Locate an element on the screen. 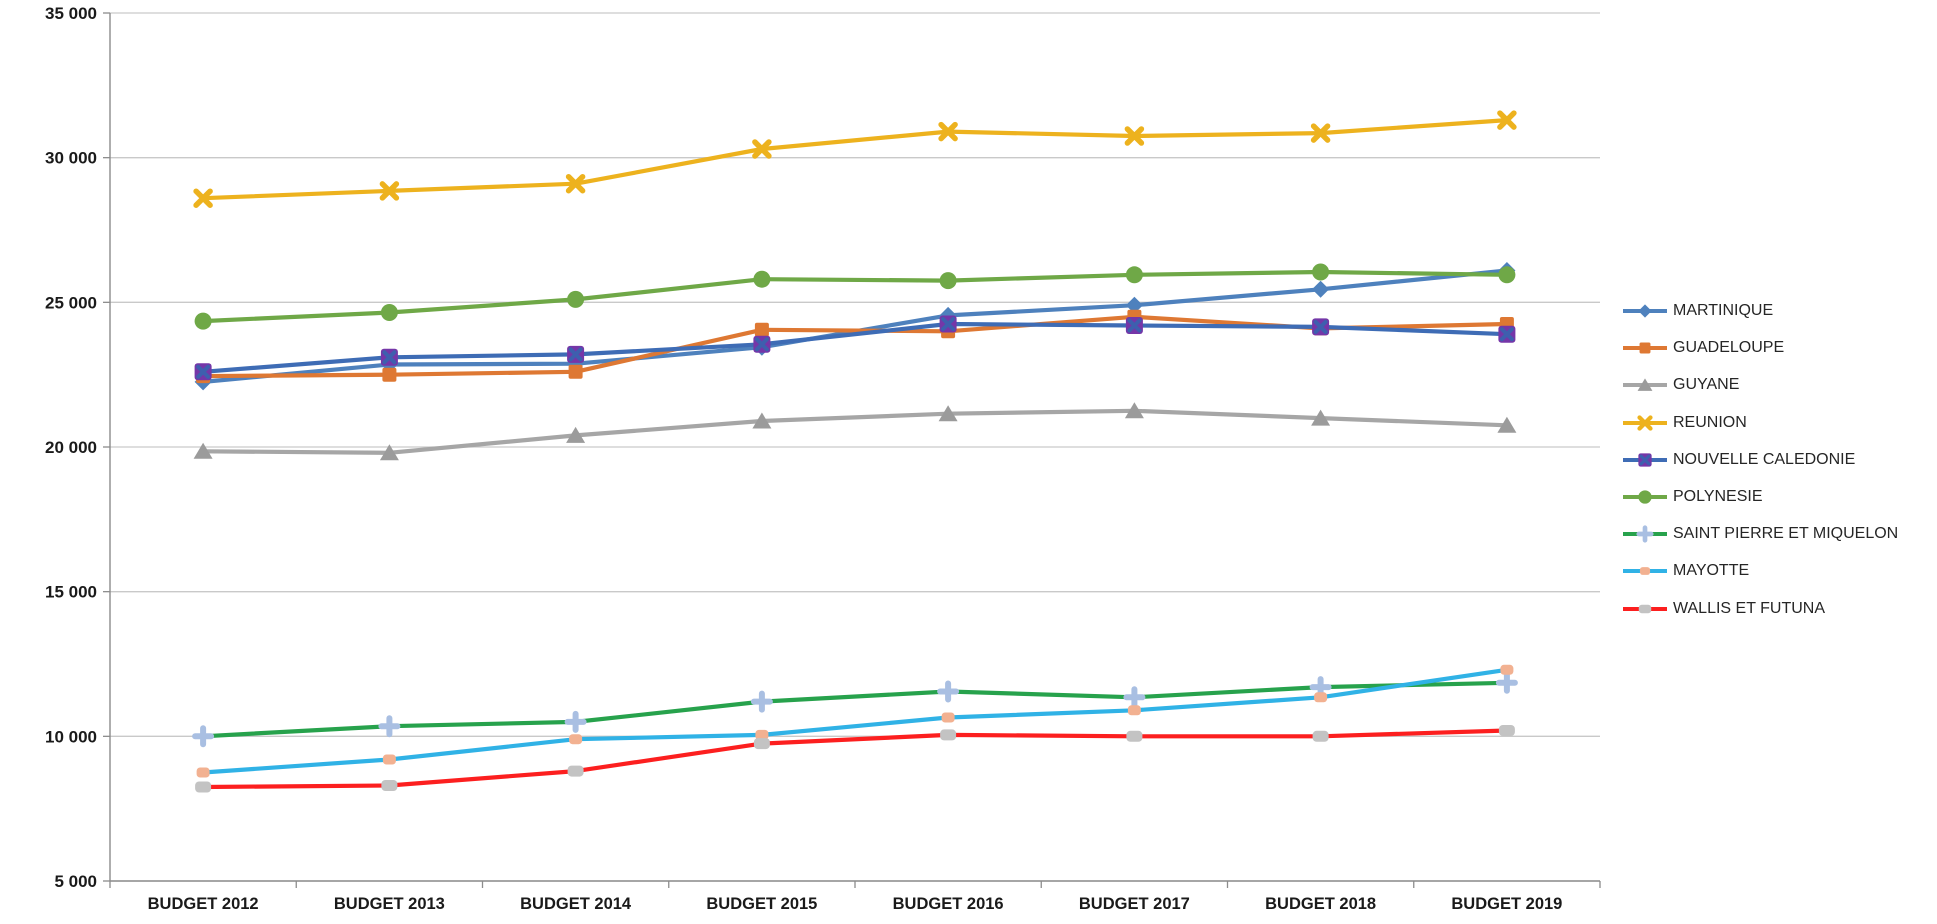 The image size is (1937, 924). y-axis-label: 5 000 is located at coordinates (75, 881).